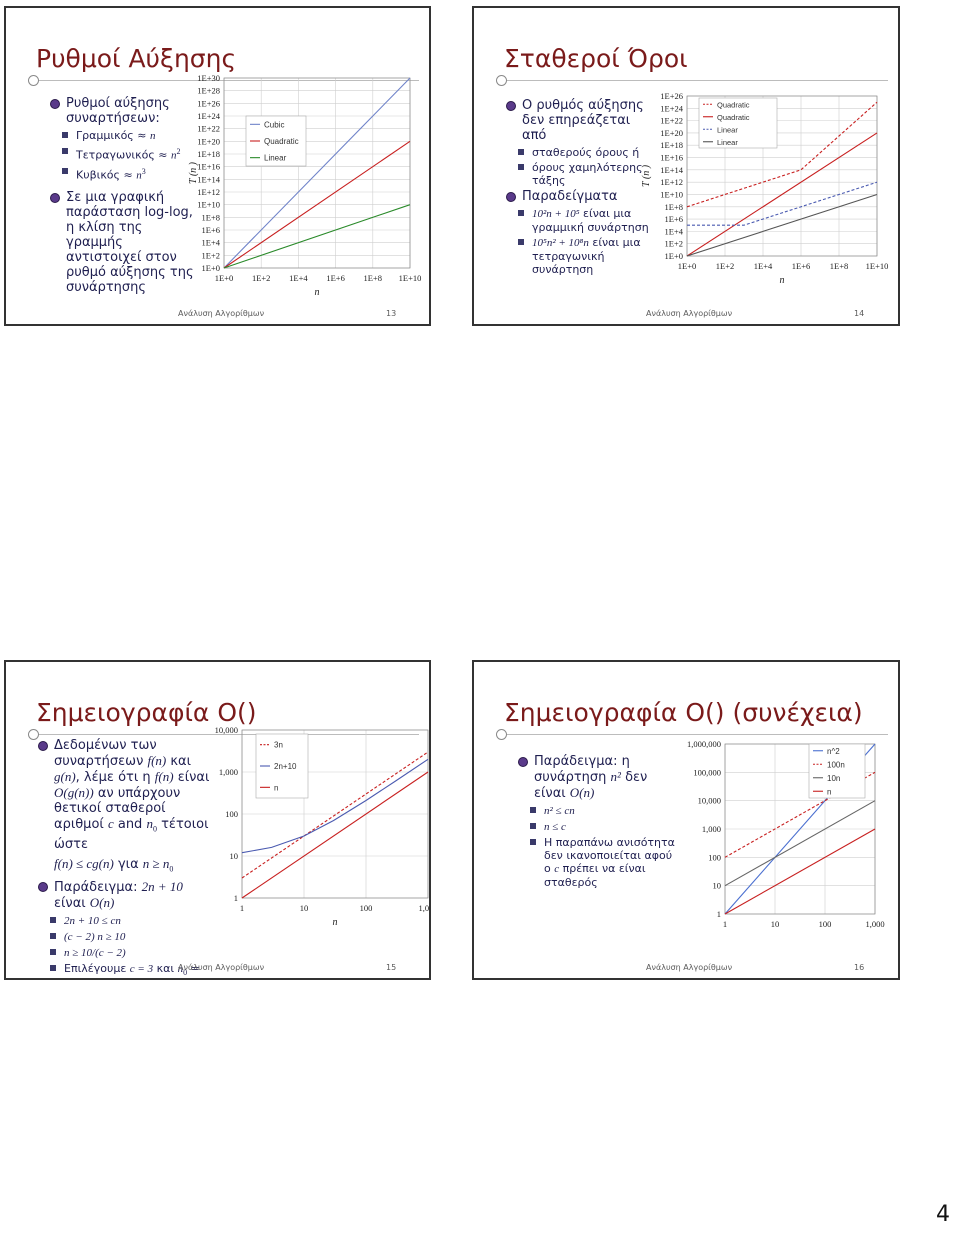 The width and height of the screenshot is (960, 1233). Describe the element at coordinates (598, 827) in the screenshot. I see `sub-bullet: n ≤ c` at that location.